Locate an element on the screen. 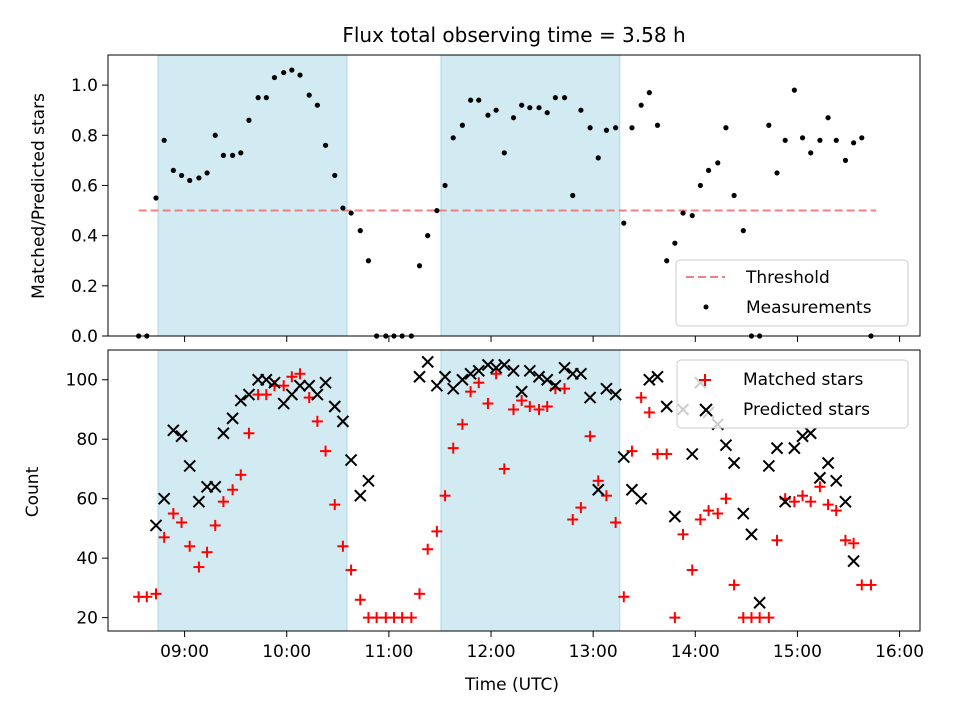  bottom-legend: Matched stars Predicted stars is located at coordinates (792, 394).